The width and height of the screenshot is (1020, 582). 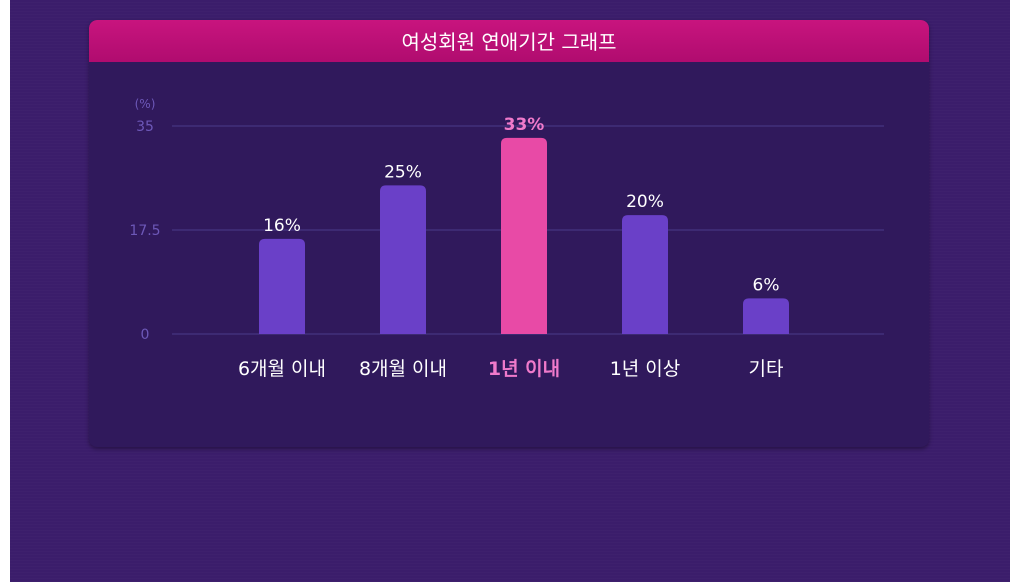 What do you see at coordinates (144, 231) in the screenshot?
I see `y-tick-label: 17.5` at bounding box center [144, 231].